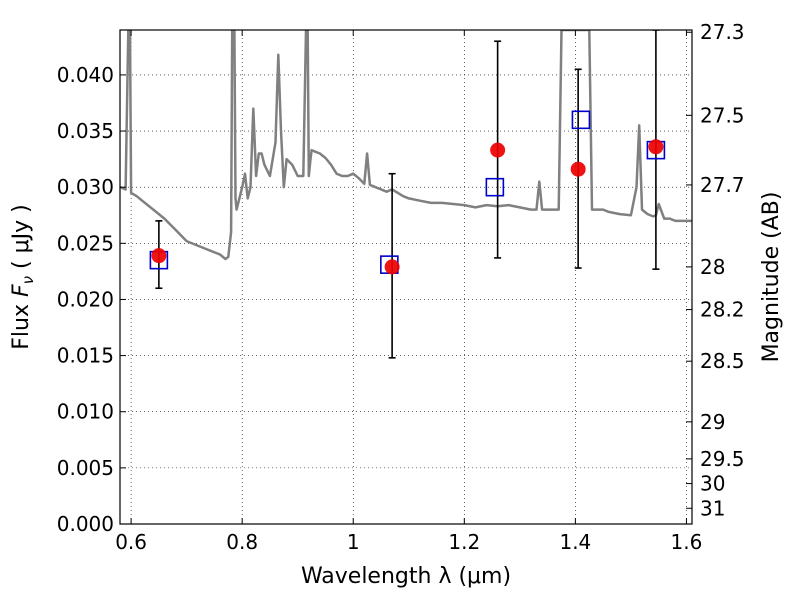 The width and height of the screenshot is (800, 600). What do you see at coordinates (575, 542) in the screenshot?
I see `x-tick-label: 1.4` at bounding box center [575, 542].